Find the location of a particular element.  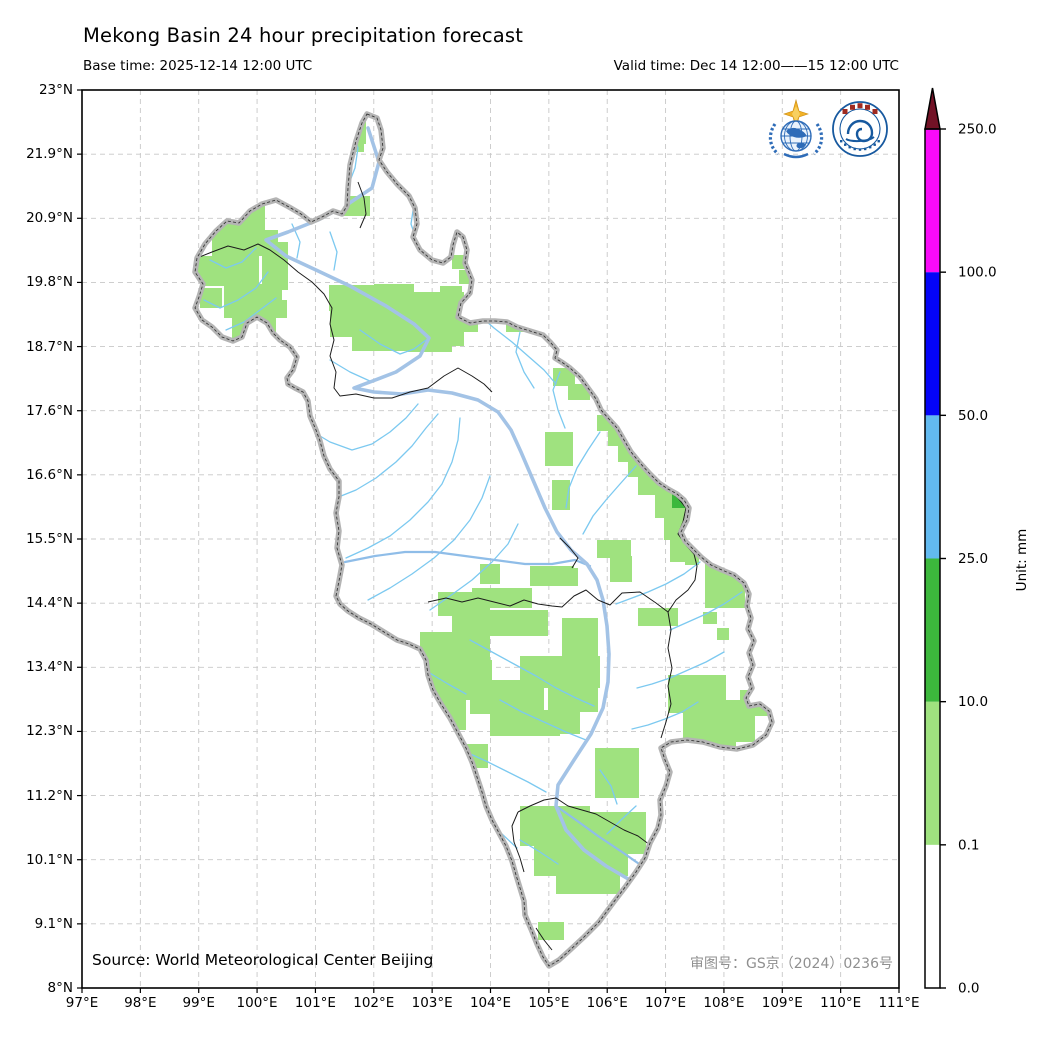

x-tick-label: 97°E is located at coordinates (82, 1003).